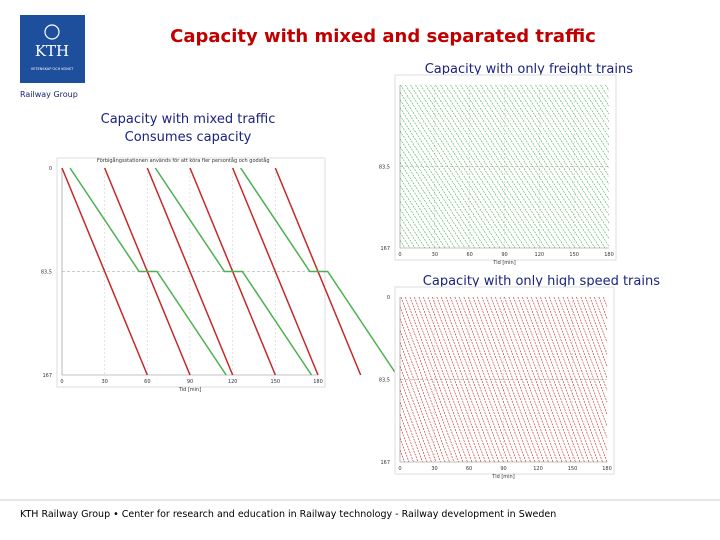 The image size is (720, 540). I want to click on x-tick-label: 30, so click(434, 469).